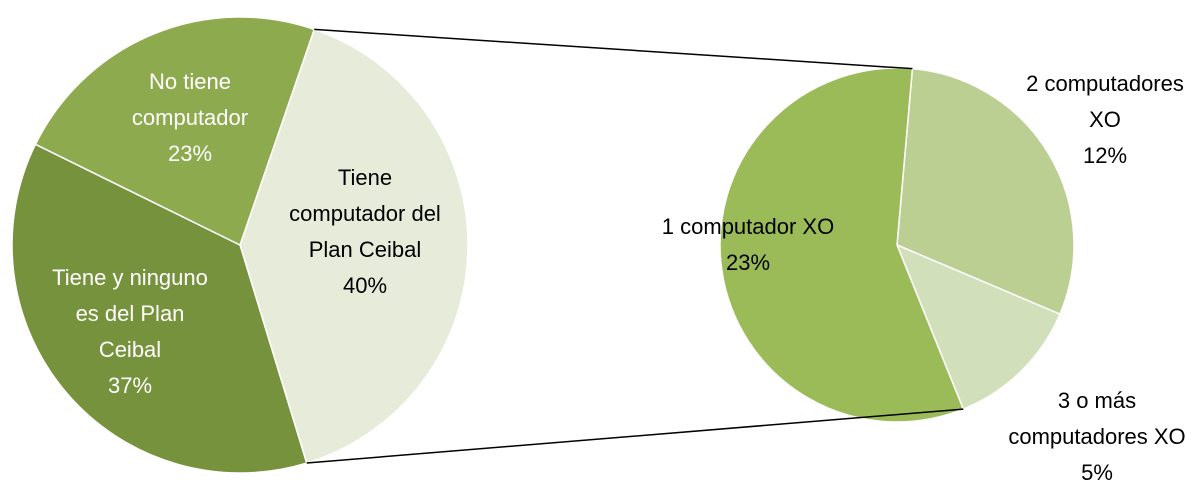 This screenshot has width=1193, height=491. Describe the element at coordinates (190, 99) in the screenshot. I see `category-label: No tiene computador` at that location.